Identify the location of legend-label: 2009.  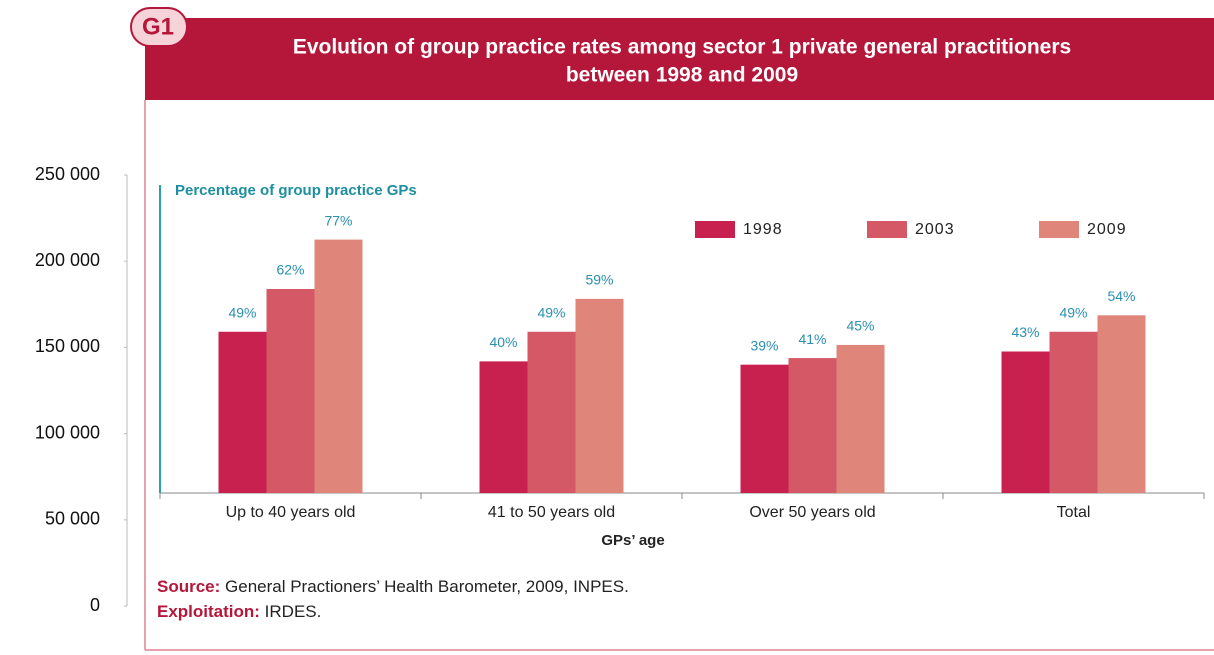
(1107, 229).